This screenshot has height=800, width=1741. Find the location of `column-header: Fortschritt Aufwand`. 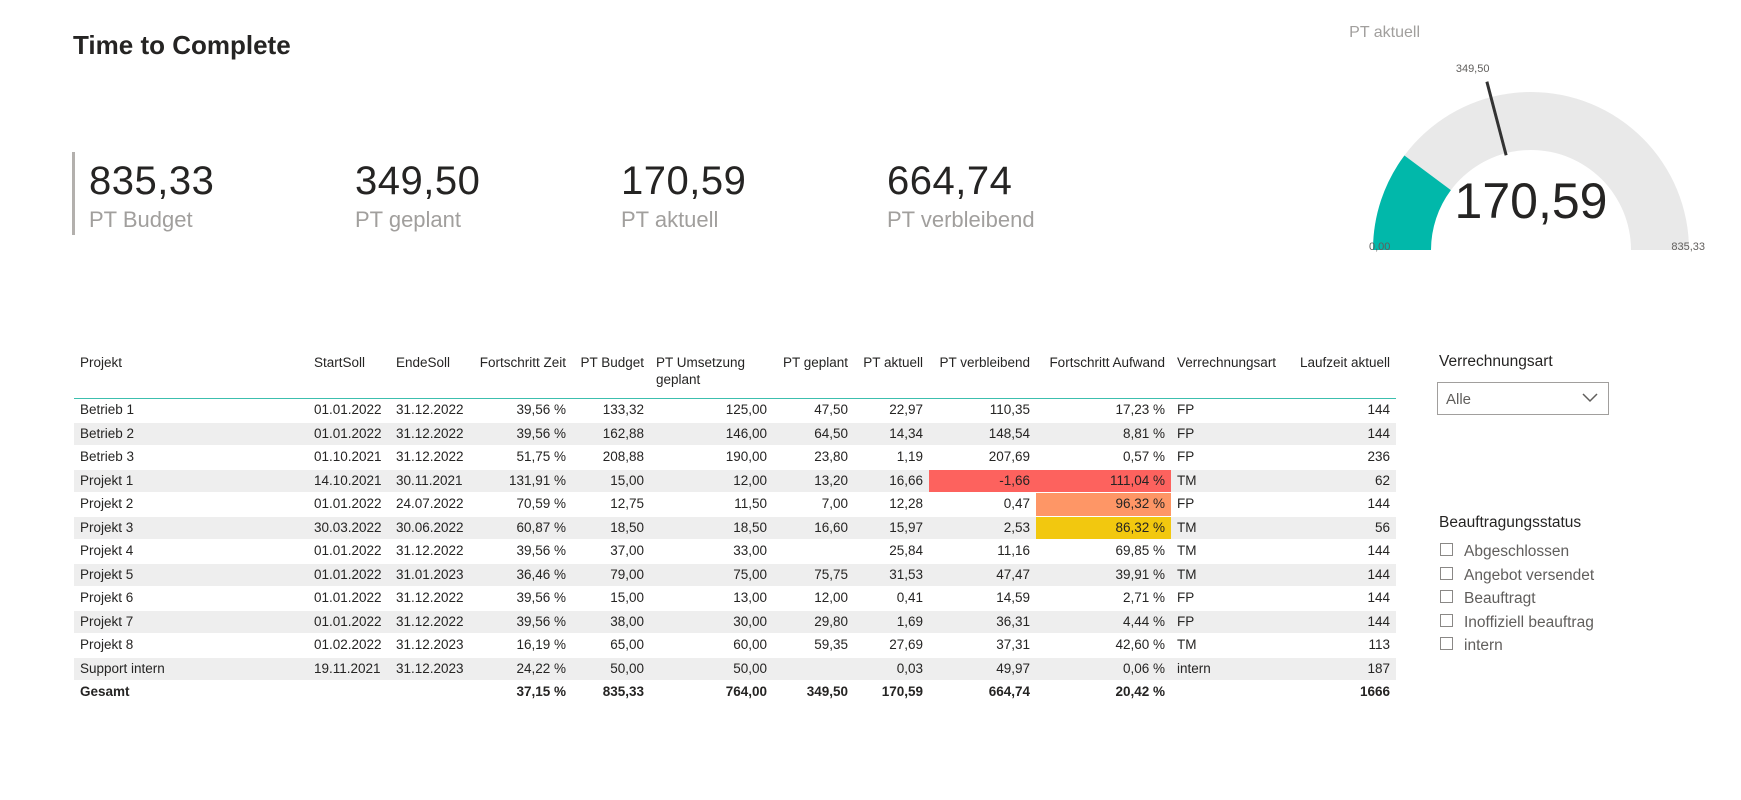

column-header: Fortschritt Aufwand is located at coordinates (1103, 374).